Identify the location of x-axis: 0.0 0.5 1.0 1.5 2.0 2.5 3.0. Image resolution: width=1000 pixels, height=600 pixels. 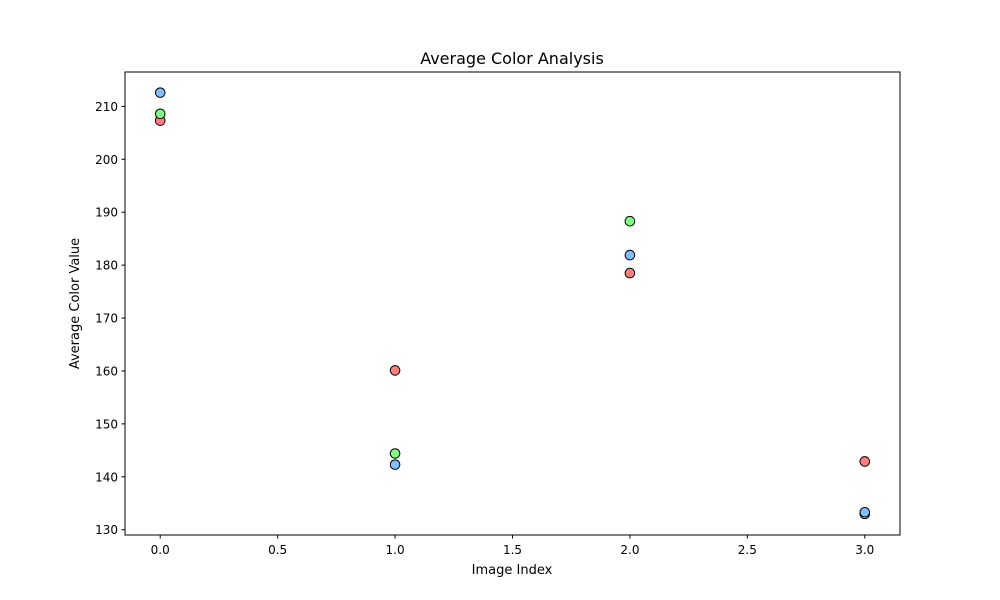
(512, 546).